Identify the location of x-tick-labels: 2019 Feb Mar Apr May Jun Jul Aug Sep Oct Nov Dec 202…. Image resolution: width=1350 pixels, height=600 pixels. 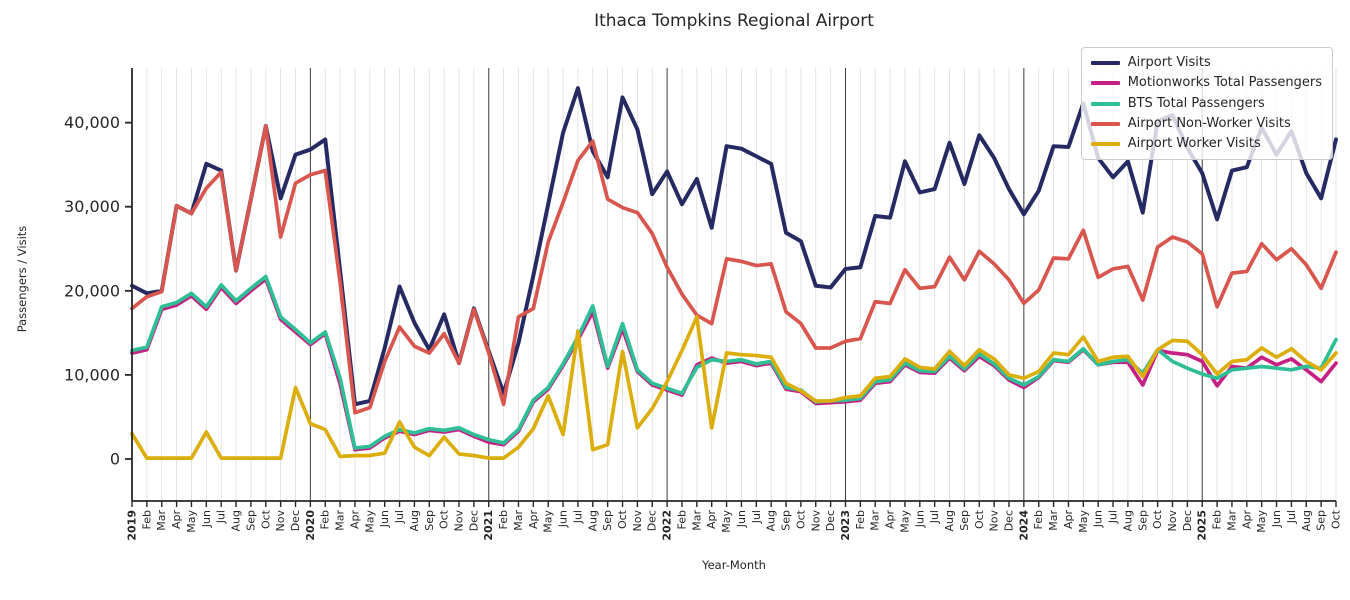
(734, 521).